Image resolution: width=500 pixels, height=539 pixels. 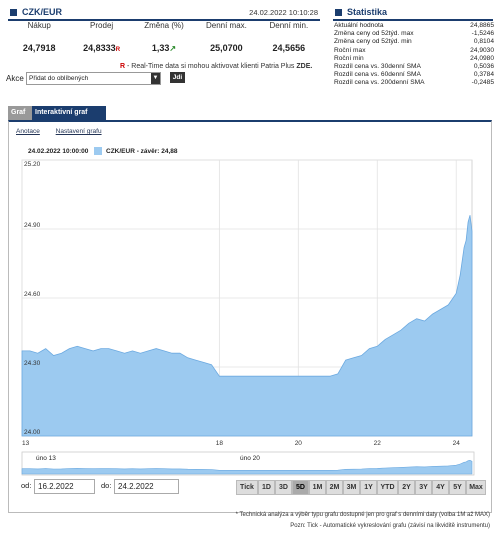 I want to click on stat-row: Změna ceny od 52týd. max -1,5246, so click(x=414, y=34).